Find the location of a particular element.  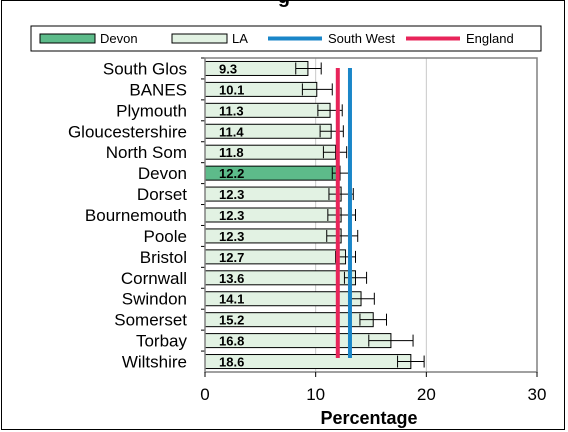

value-label-wiltshire: 18.6 is located at coordinates (231, 362).